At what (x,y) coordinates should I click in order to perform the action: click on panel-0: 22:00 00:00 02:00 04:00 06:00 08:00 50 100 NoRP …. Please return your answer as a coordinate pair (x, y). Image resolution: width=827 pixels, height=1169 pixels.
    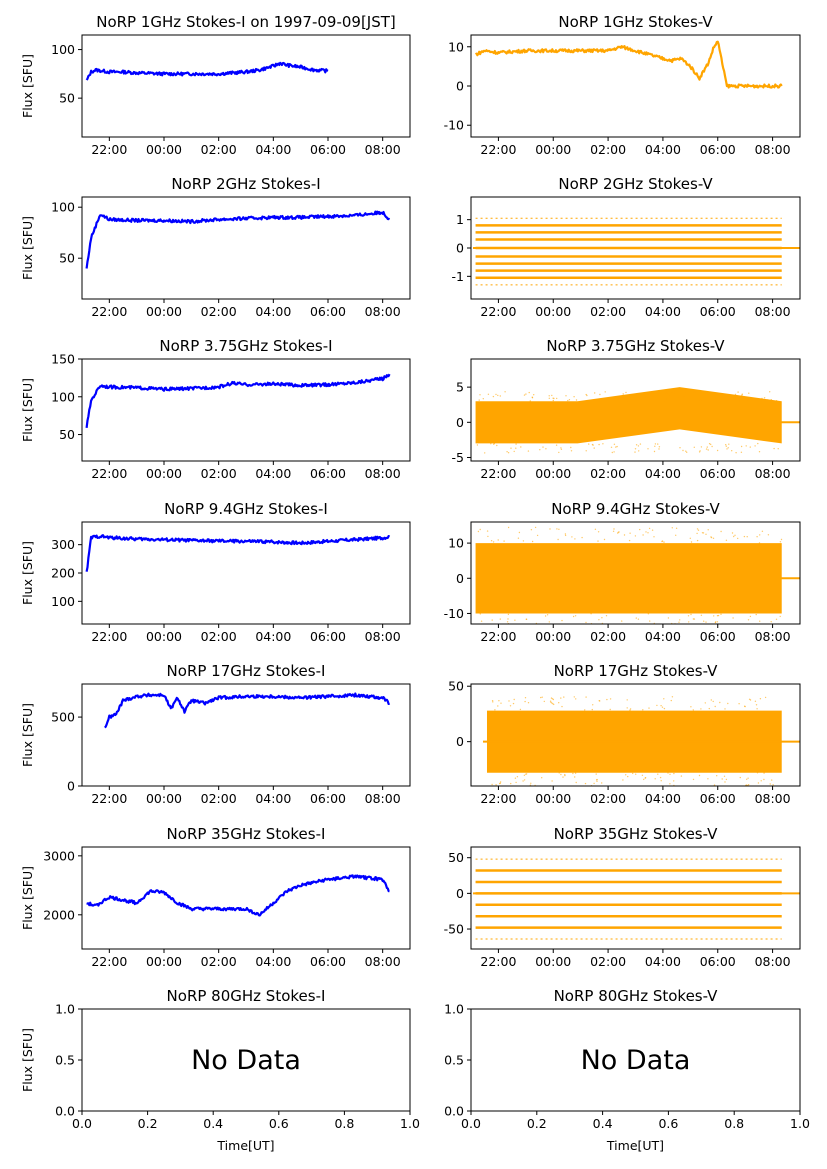
    Looking at the image, I should click on (215, 85).